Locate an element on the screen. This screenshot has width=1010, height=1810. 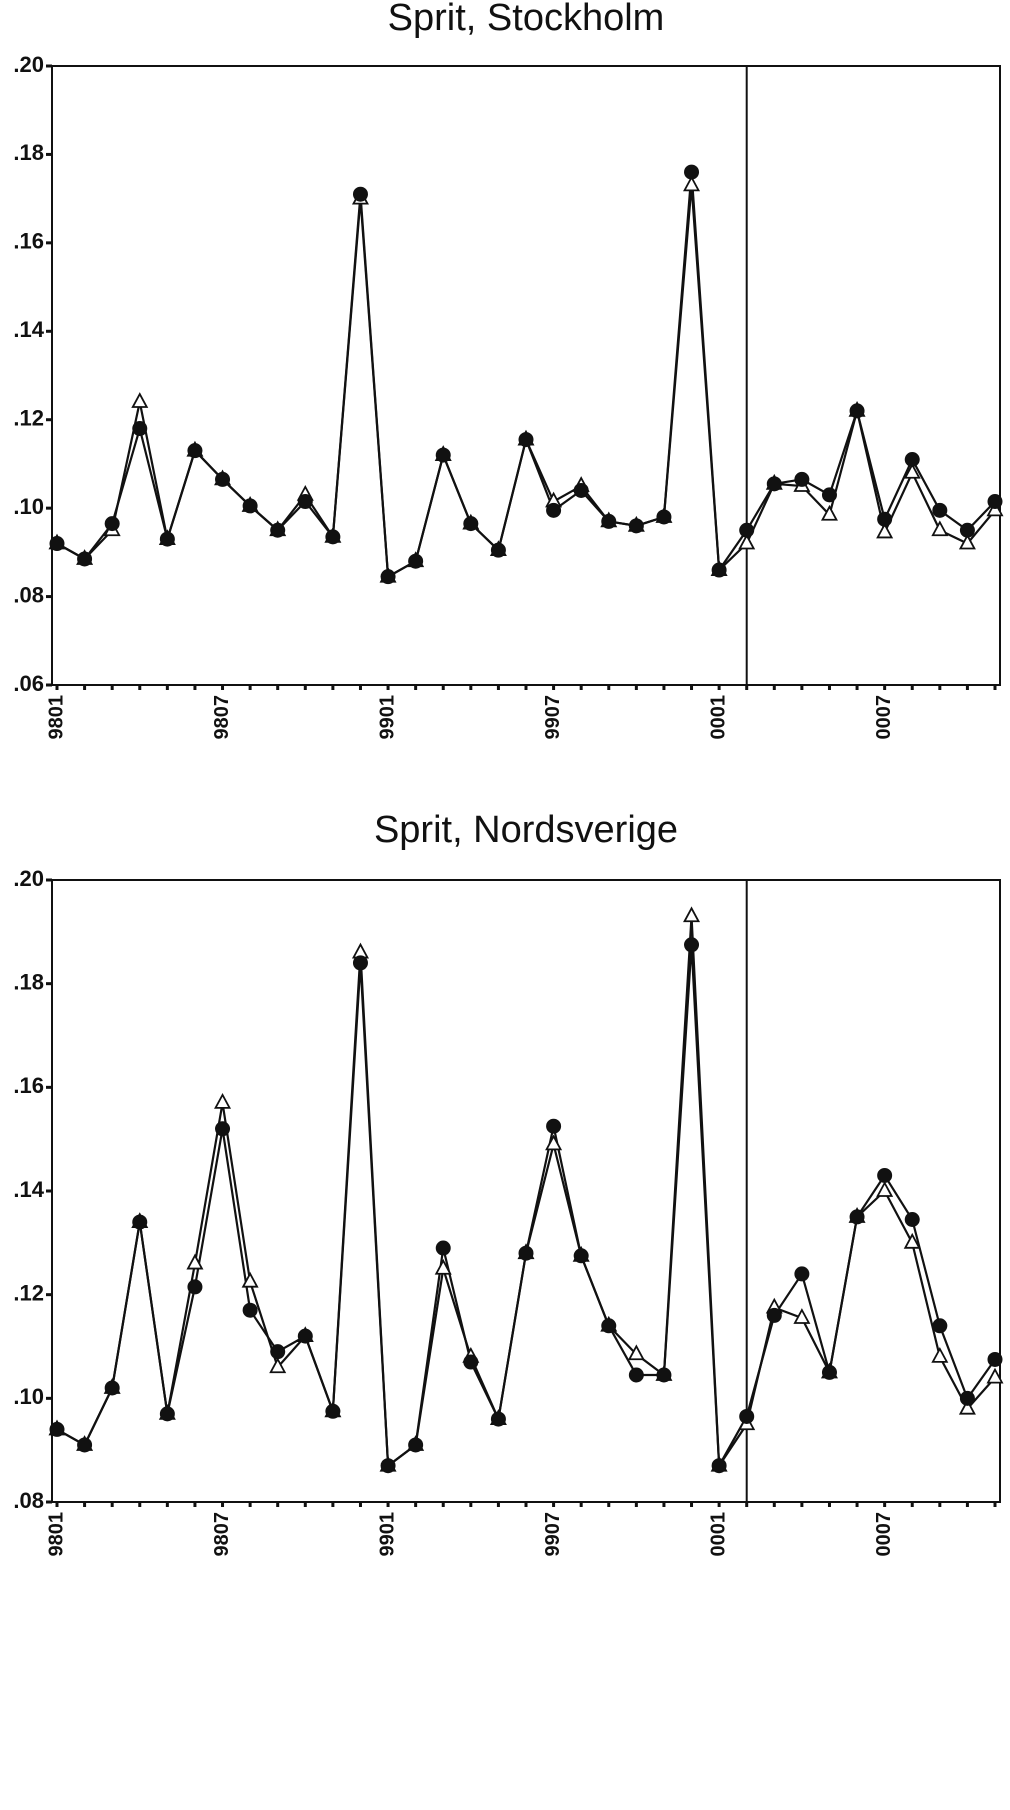
x-tick-label: 0001 is located at coordinates (718, 1534).